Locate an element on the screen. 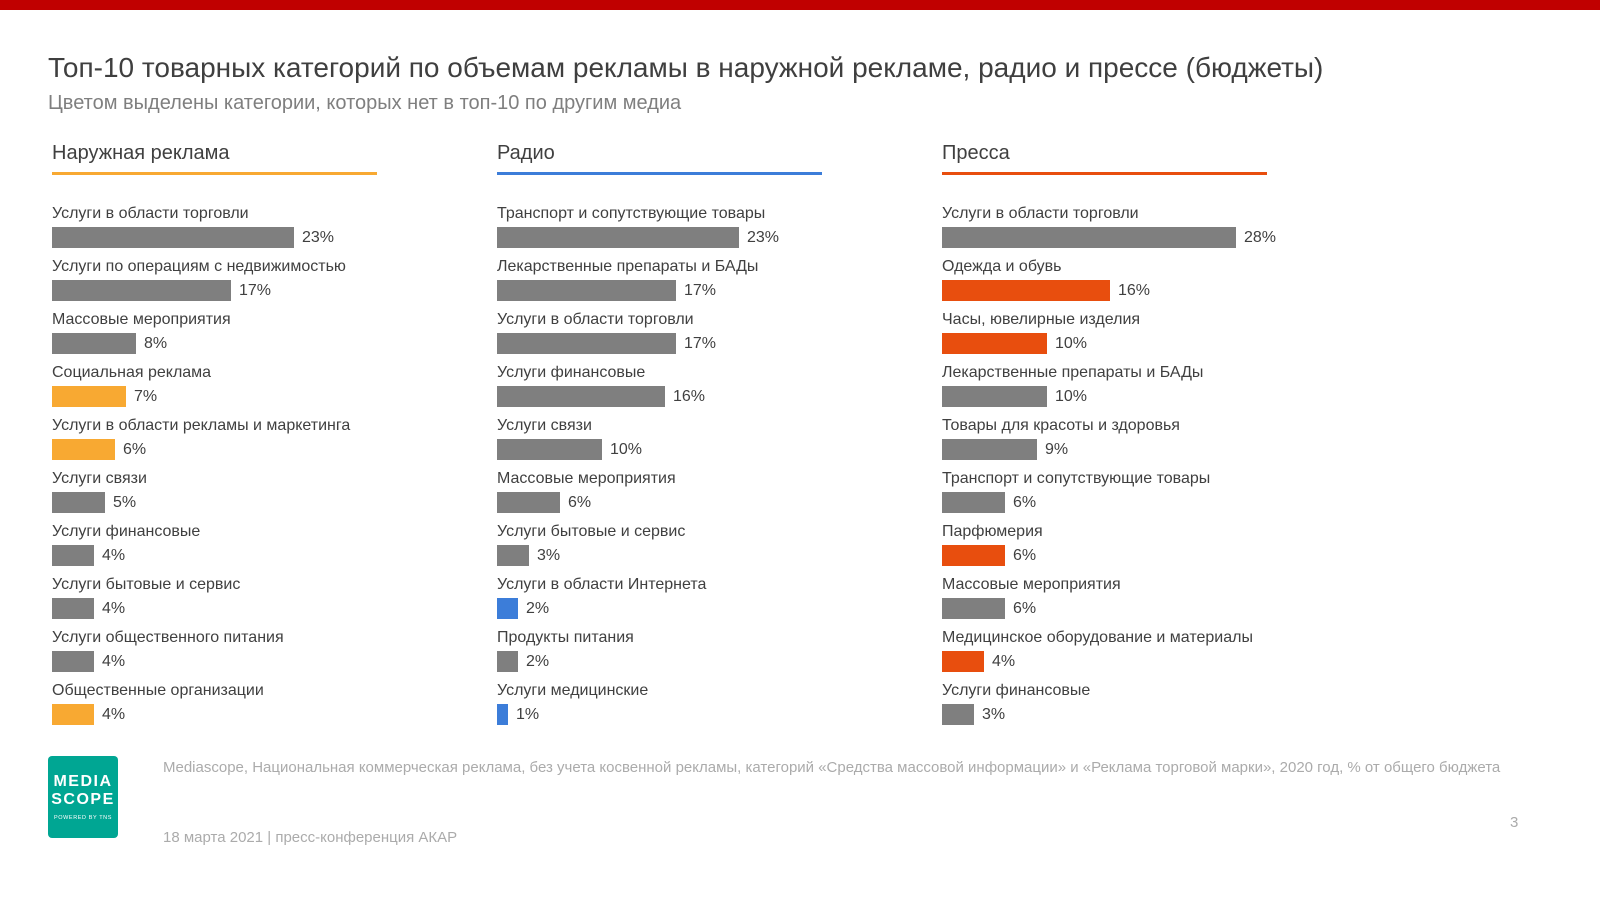 Image resolution: width=1600 pixels, height=900 pixels. bar-track: 8% is located at coordinates (222, 343).